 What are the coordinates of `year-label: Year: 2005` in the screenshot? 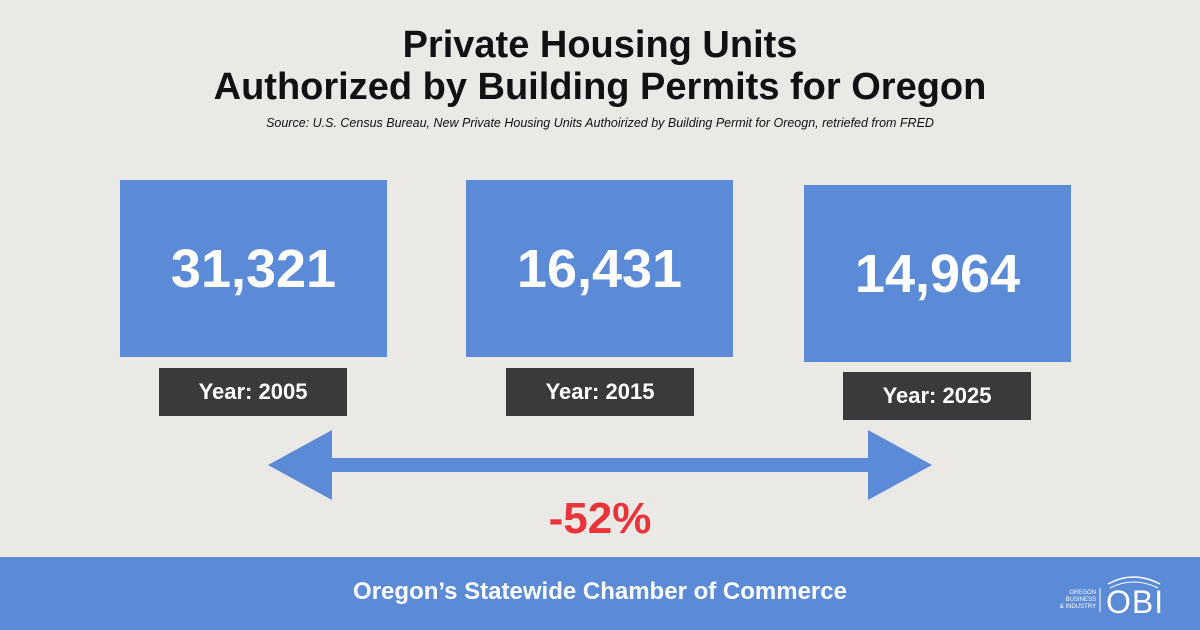 It's located at (253, 392).